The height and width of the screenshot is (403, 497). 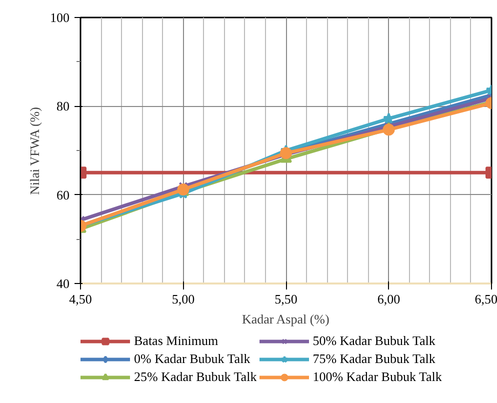 I want to click on x-axis-title: Kadar Aspal (%), so click(x=286, y=319).